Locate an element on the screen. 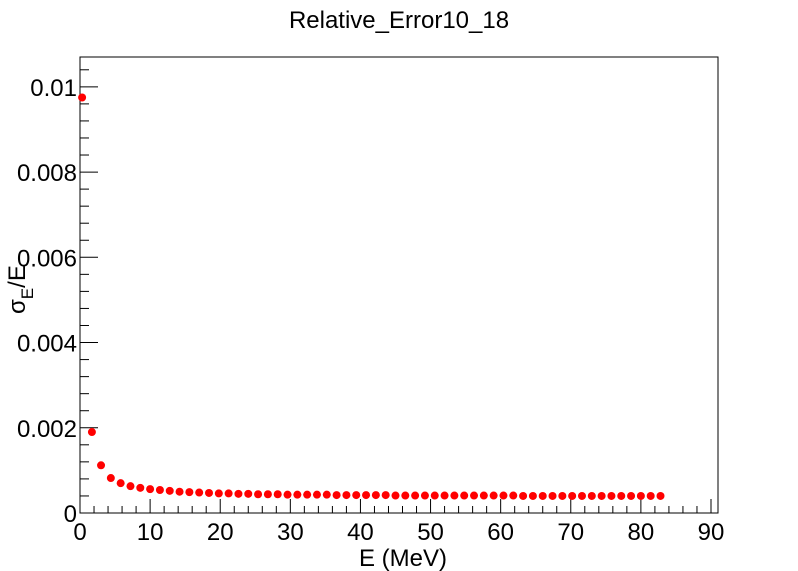  y-label-slash: / is located at coordinates (17, 284).